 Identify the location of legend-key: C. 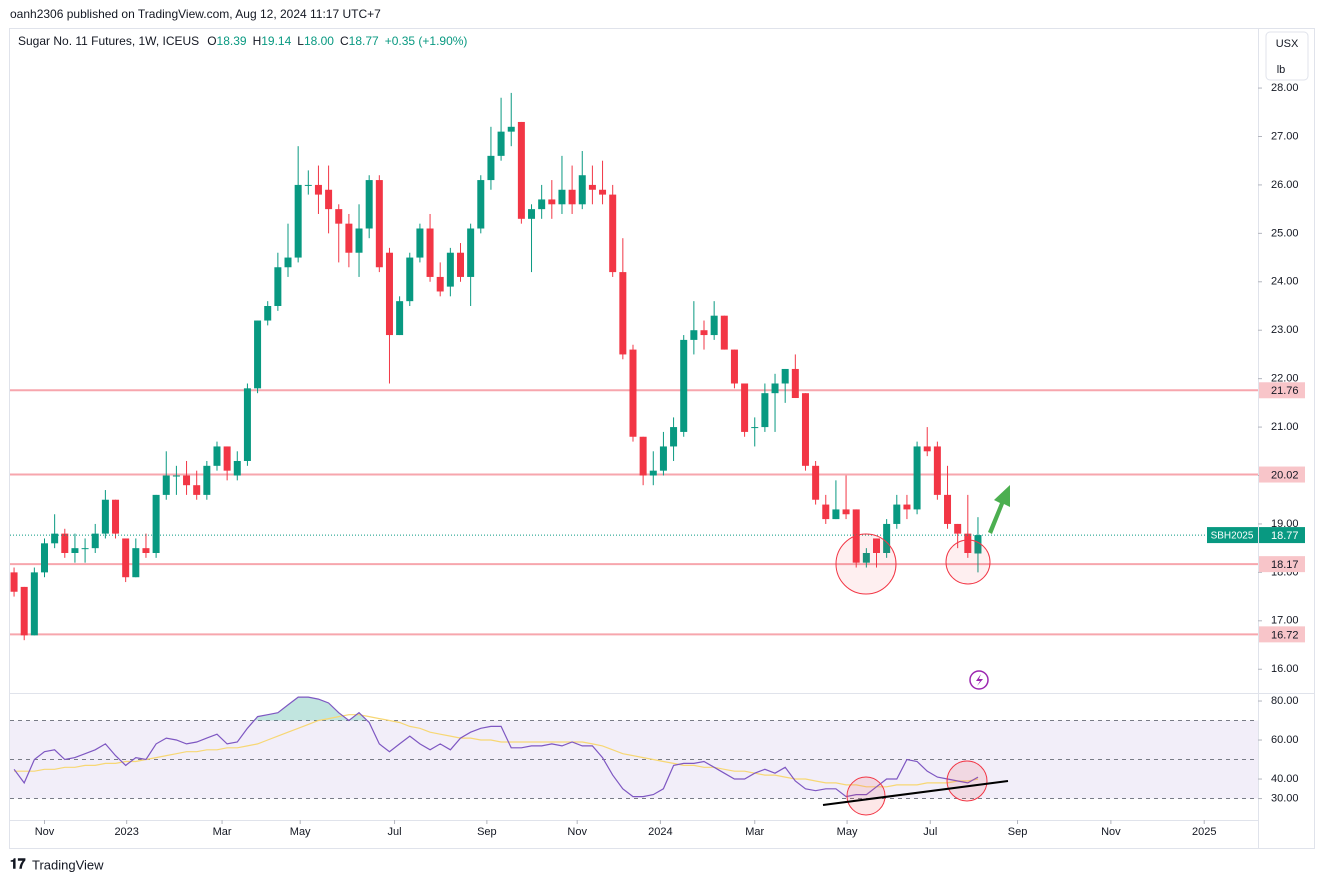
(344, 41).